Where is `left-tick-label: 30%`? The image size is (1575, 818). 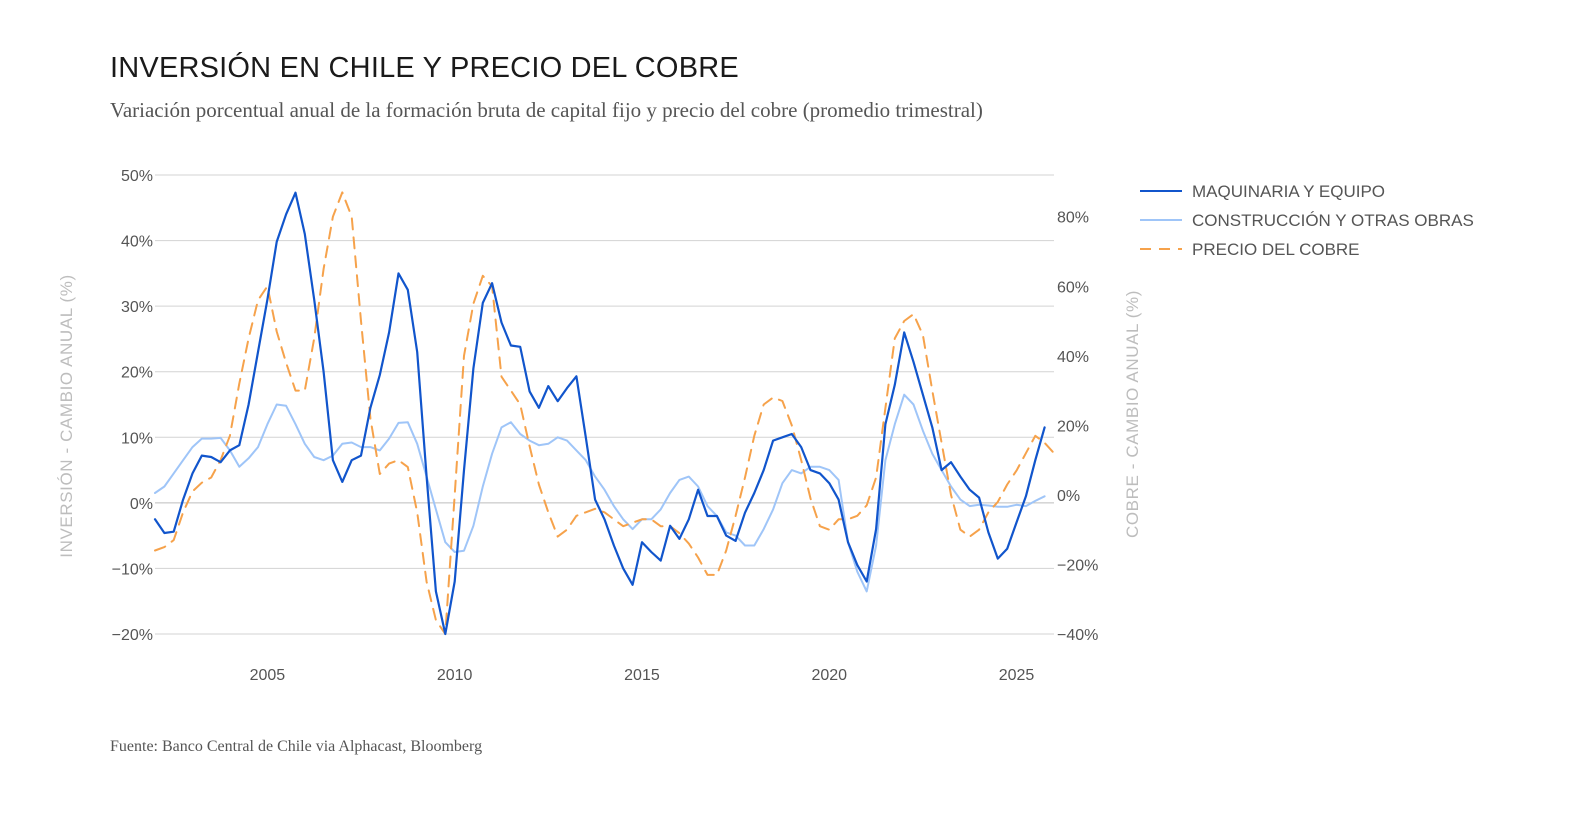
left-tick-label: 30% is located at coordinates (137, 307).